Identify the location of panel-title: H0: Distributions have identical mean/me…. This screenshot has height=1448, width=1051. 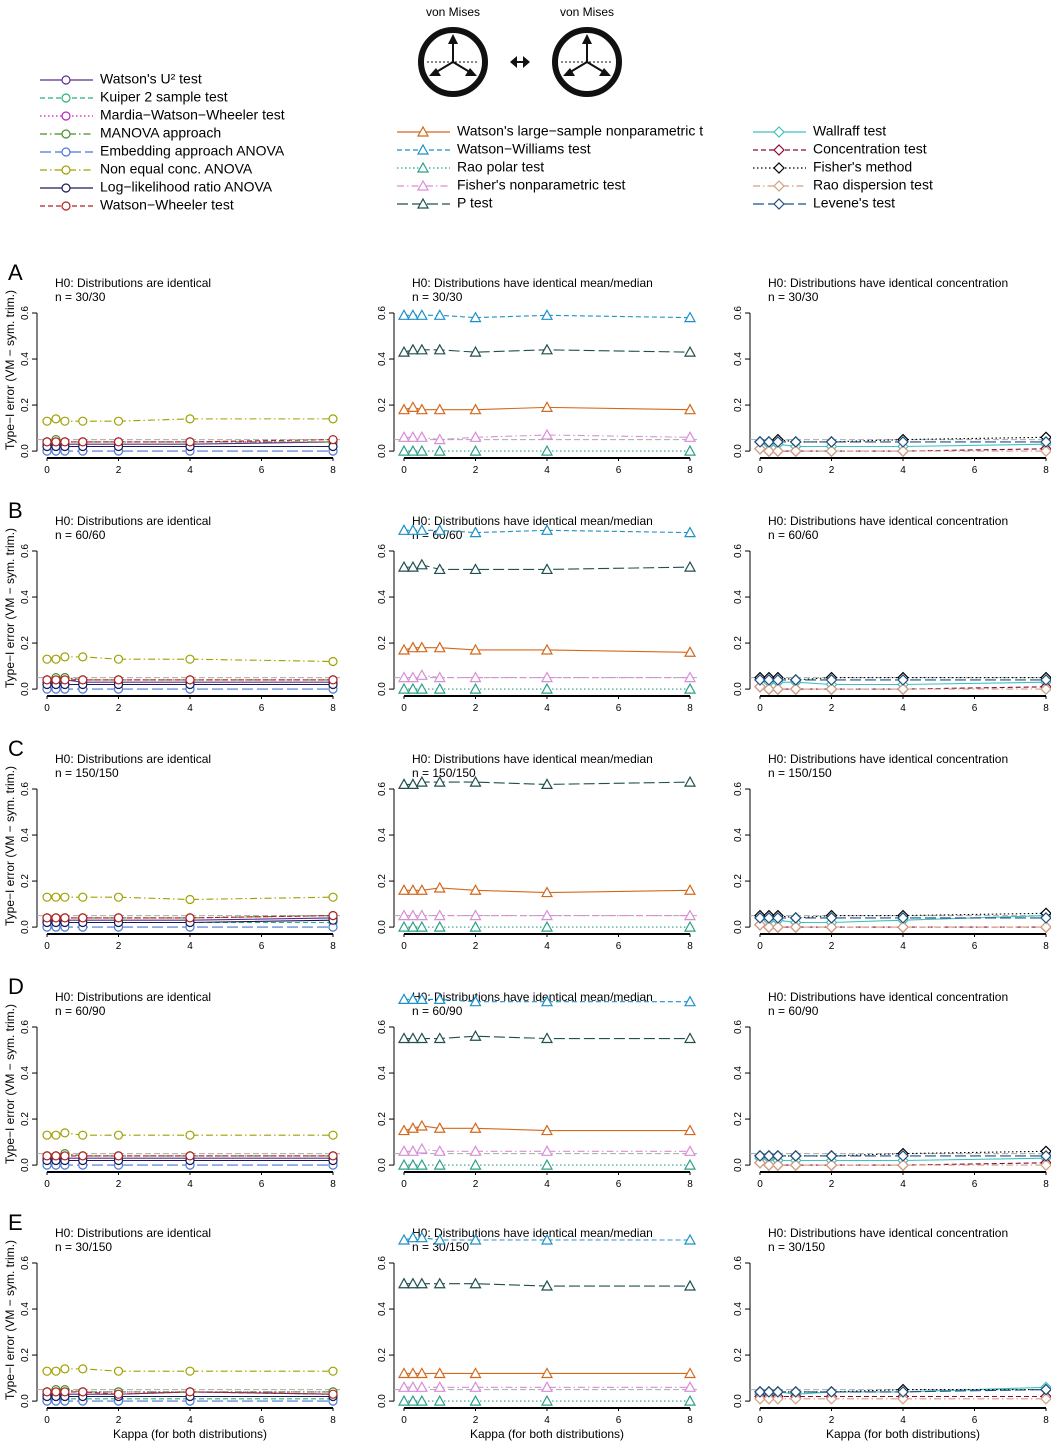
(532, 759).